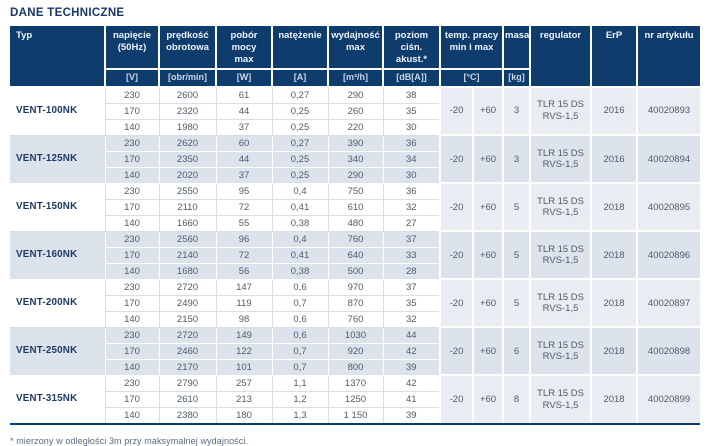 The image size is (710, 446). Describe the element at coordinates (244, 367) in the screenshot. I see `cell-pobor: 101` at that location.